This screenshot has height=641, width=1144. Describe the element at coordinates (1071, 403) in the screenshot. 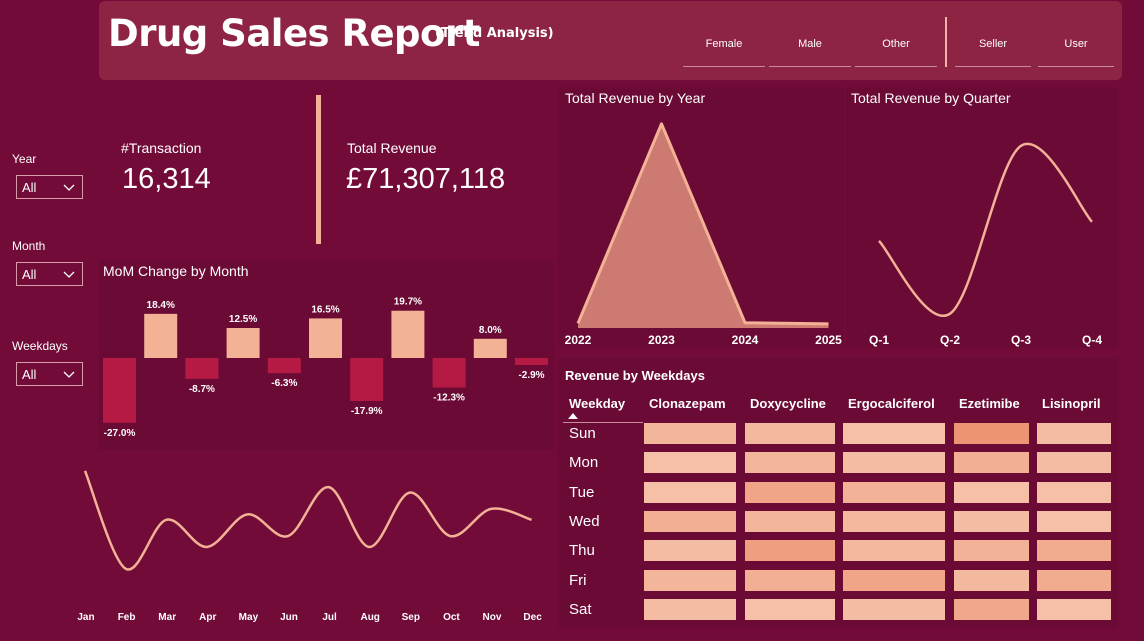

I see `heatmap-column-header: Lisinopril` at that location.